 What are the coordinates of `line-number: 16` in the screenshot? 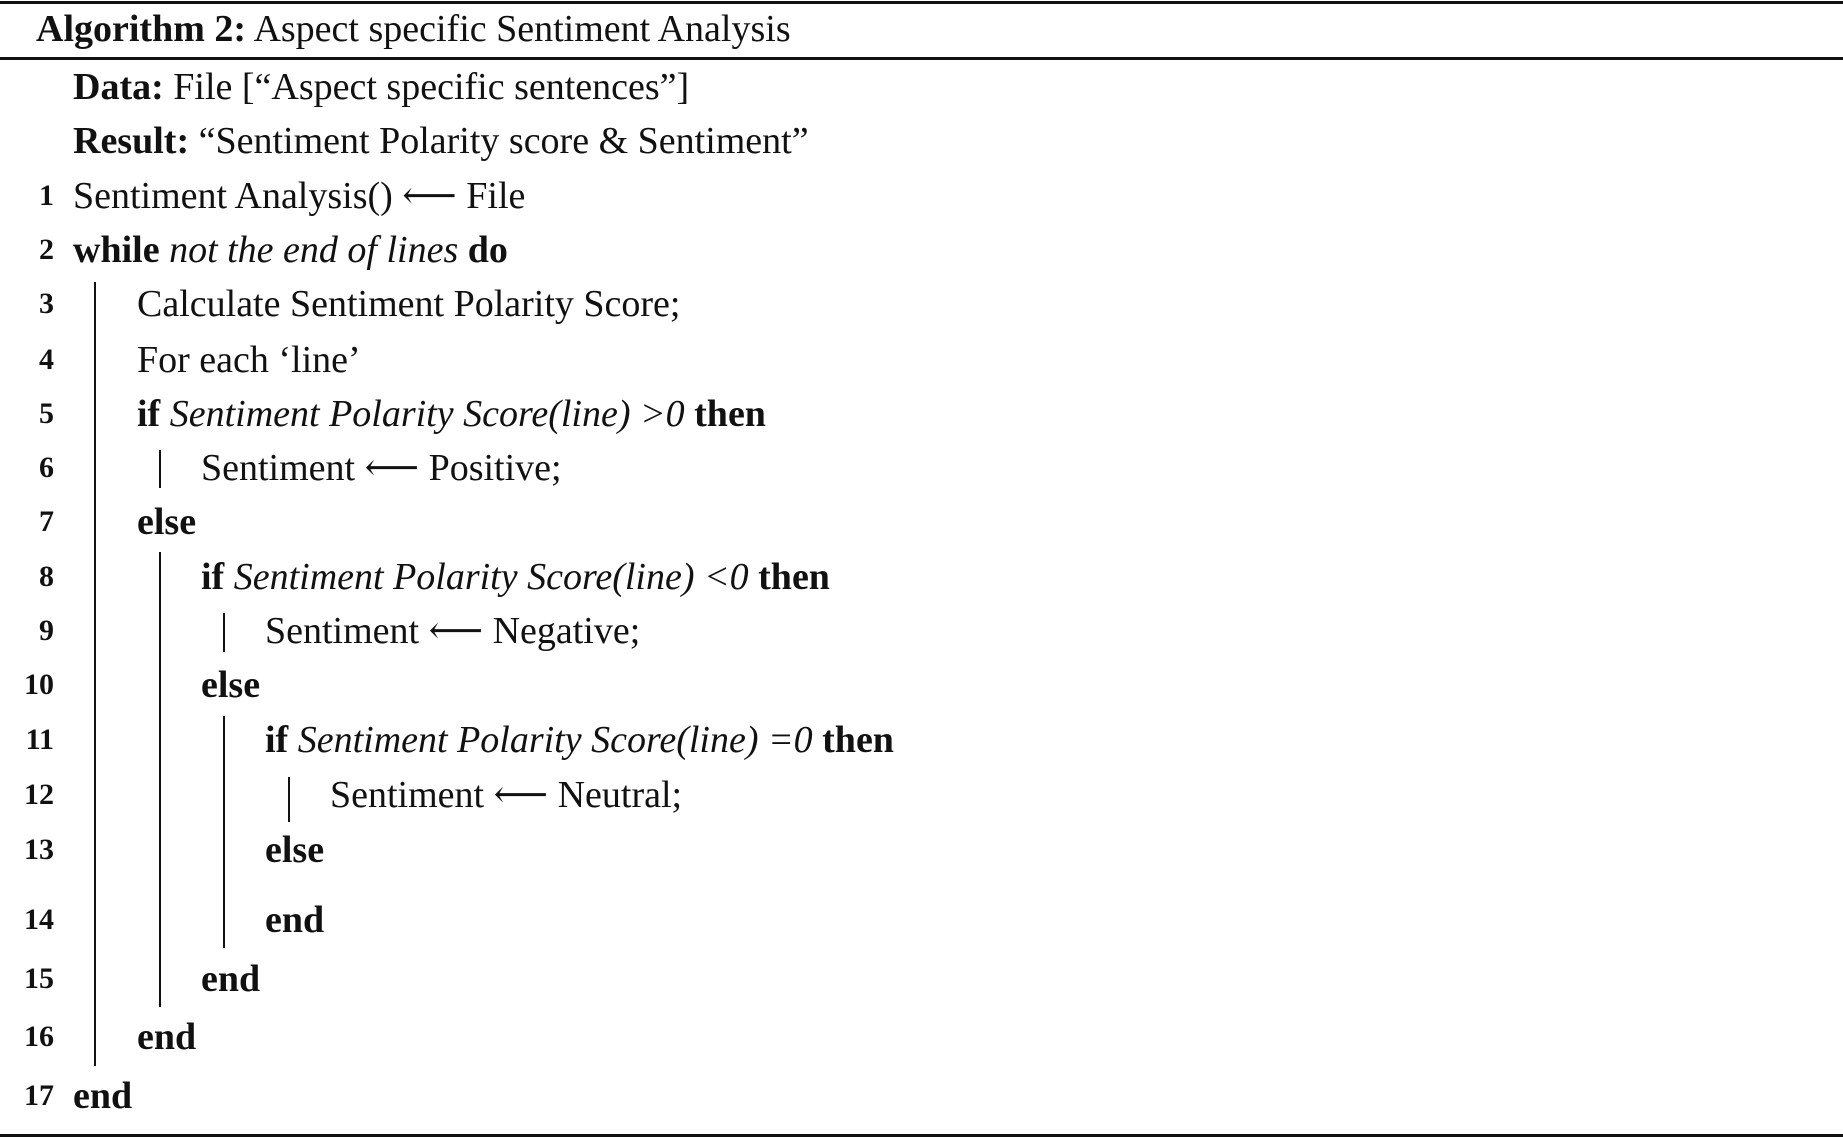 It's located at (39, 1036).